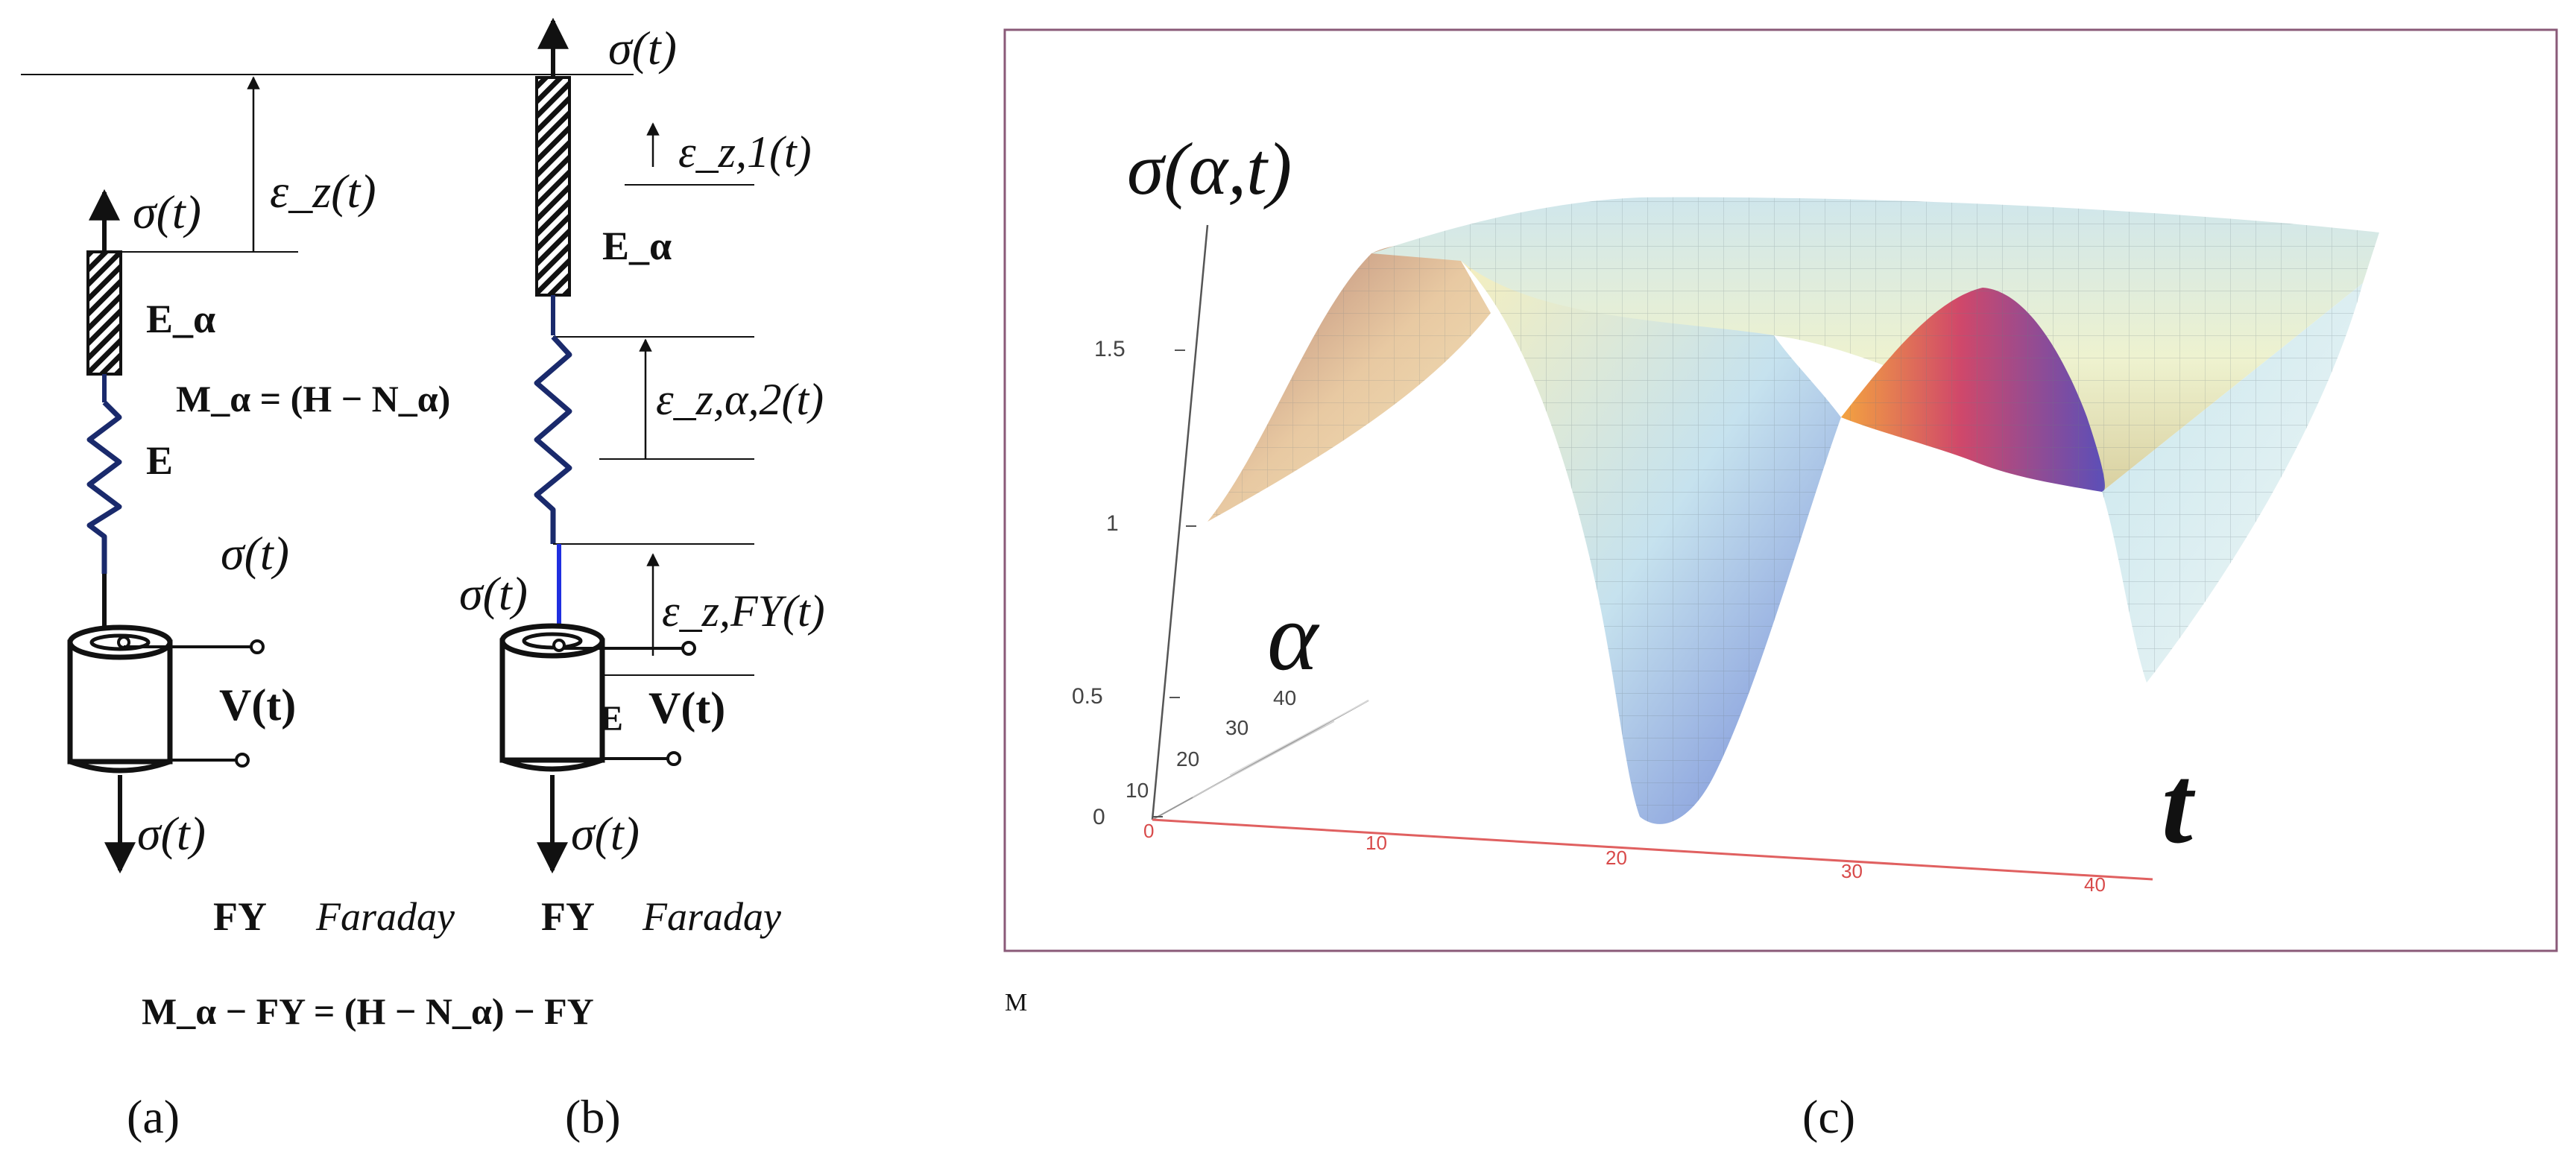  What do you see at coordinates (553, 439) in the screenshot?
I see `spring-b` at bounding box center [553, 439].